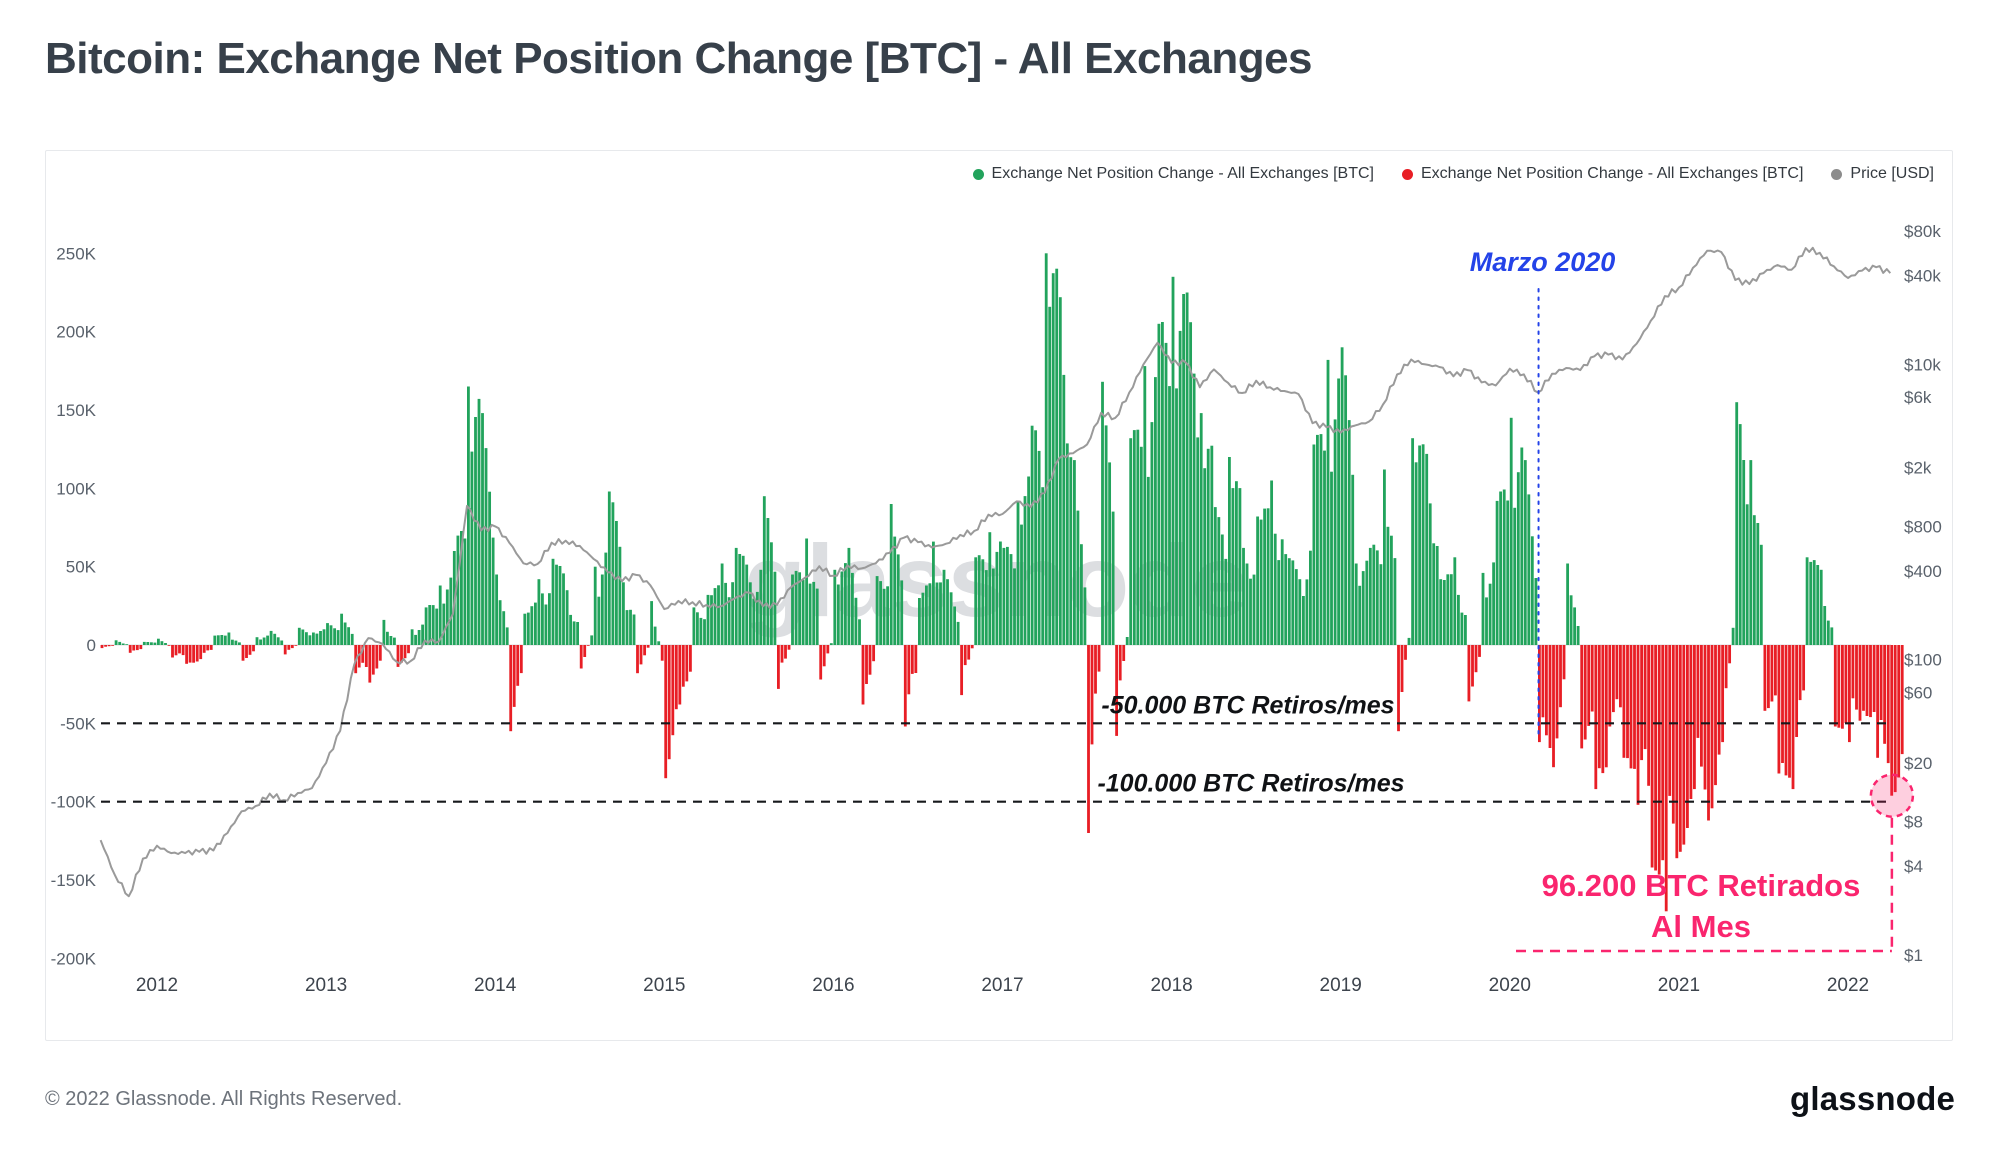  What do you see at coordinates (1923, 526) in the screenshot?
I see `svg-text: $800` at bounding box center [1923, 526].